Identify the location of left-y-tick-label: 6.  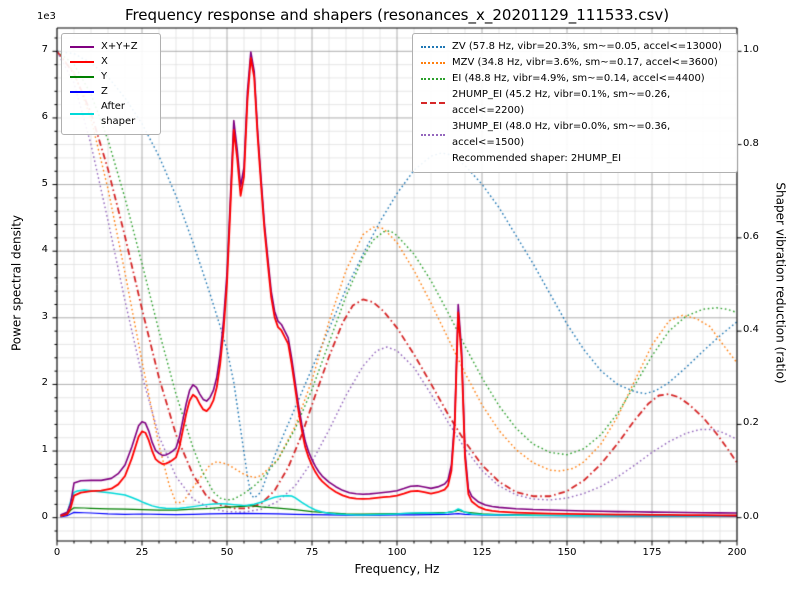
(44, 116).